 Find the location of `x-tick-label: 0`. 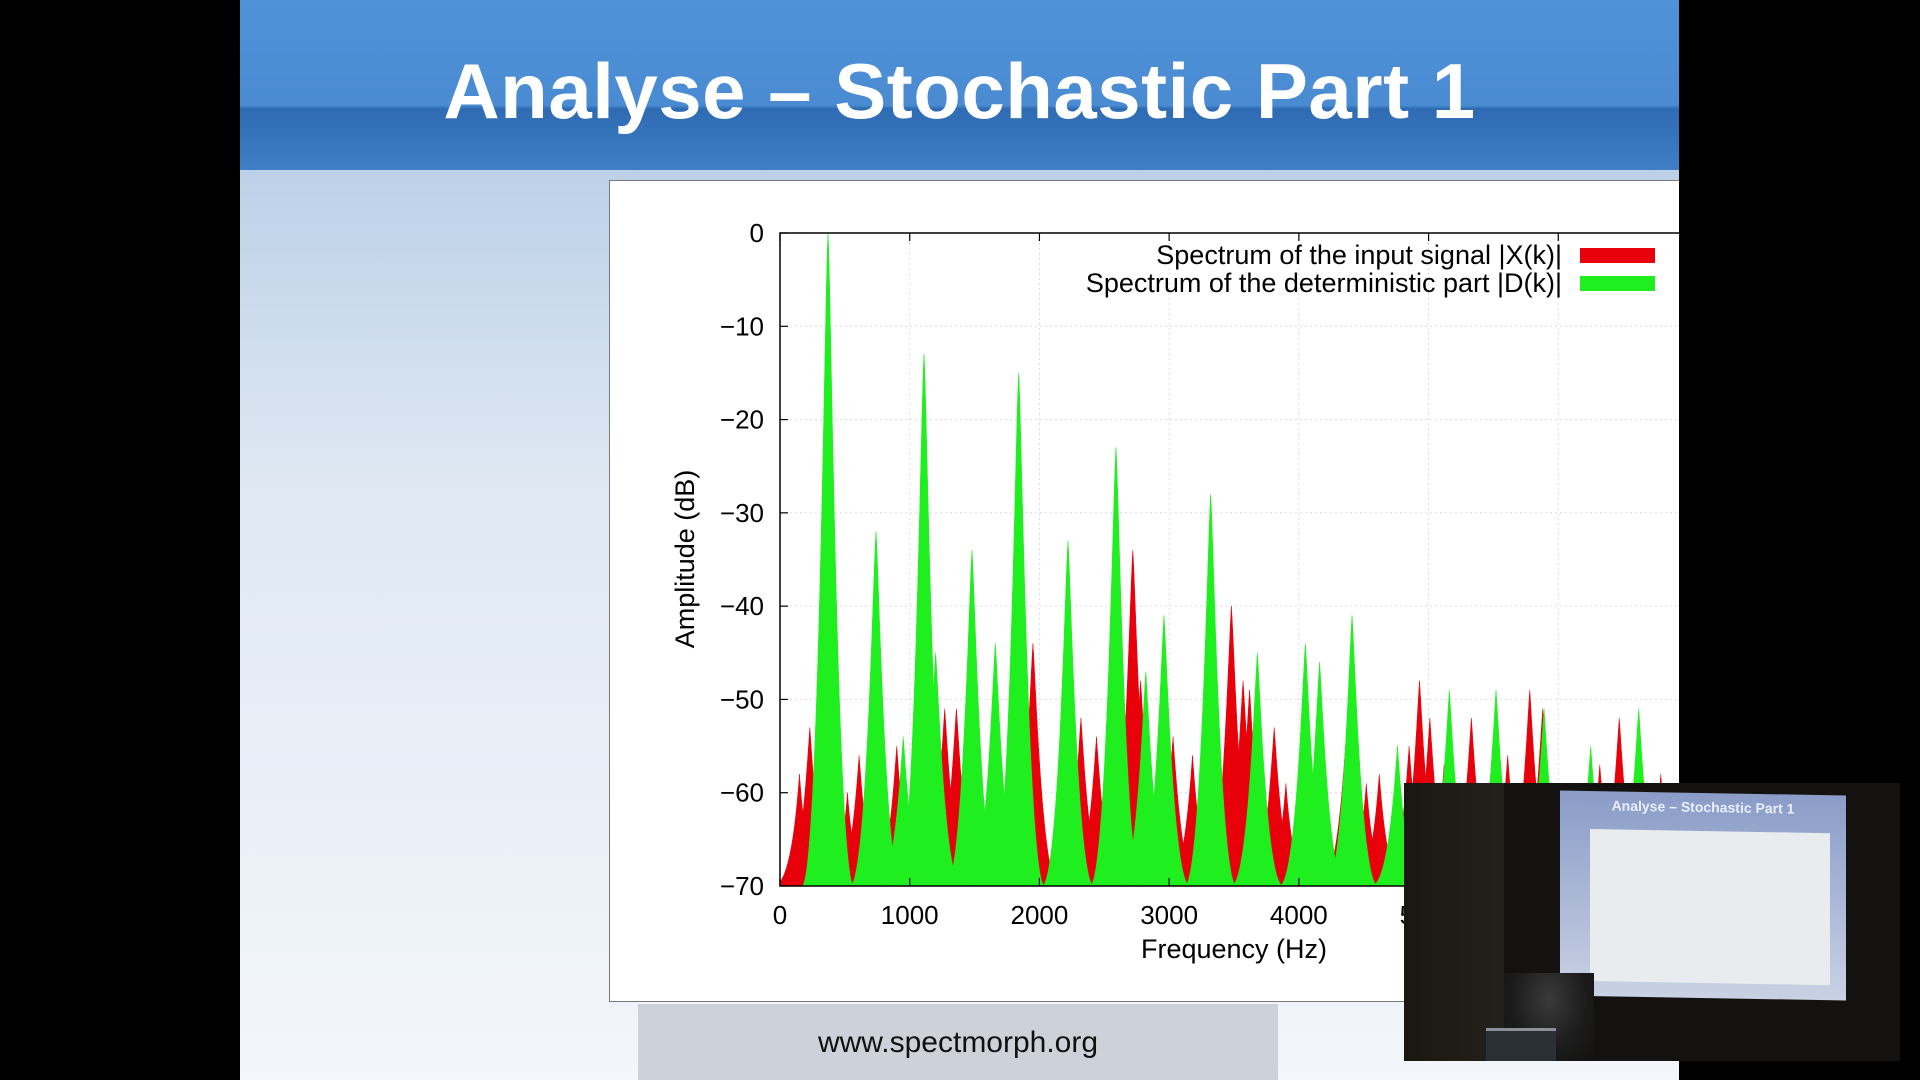

x-tick-label: 0 is located at coordinates (780, 915).